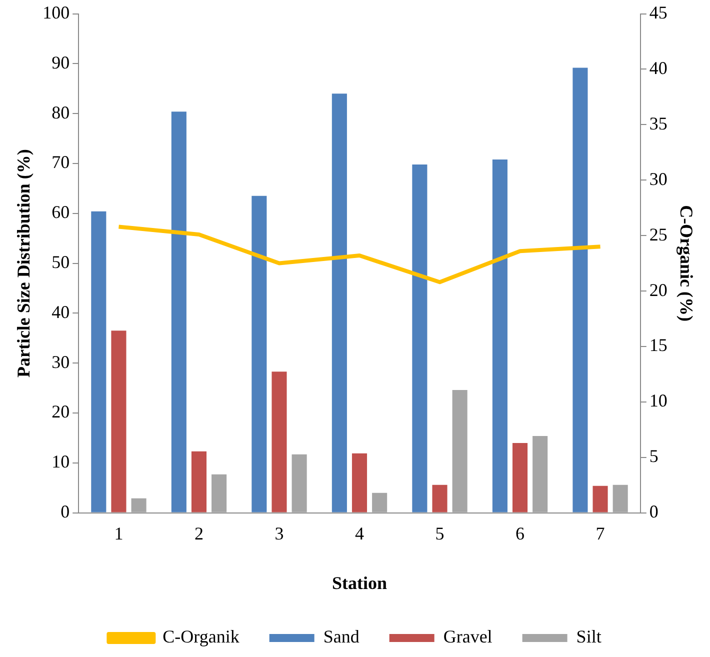 This screenshot has height=657, width=710. Describe the element at coordinates (61, 412) in the screenshot. I see `y-tick-label: 20` at that location.